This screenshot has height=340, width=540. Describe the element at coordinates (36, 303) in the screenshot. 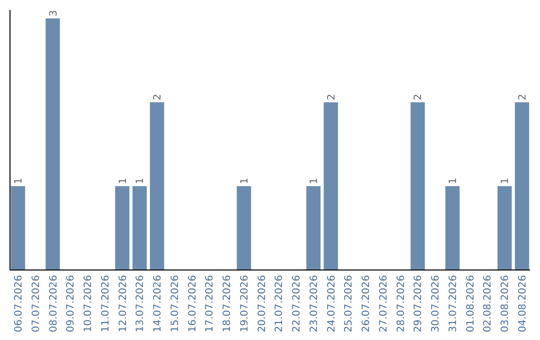

I see `x-tick-label: 07.07.2026` at that location.